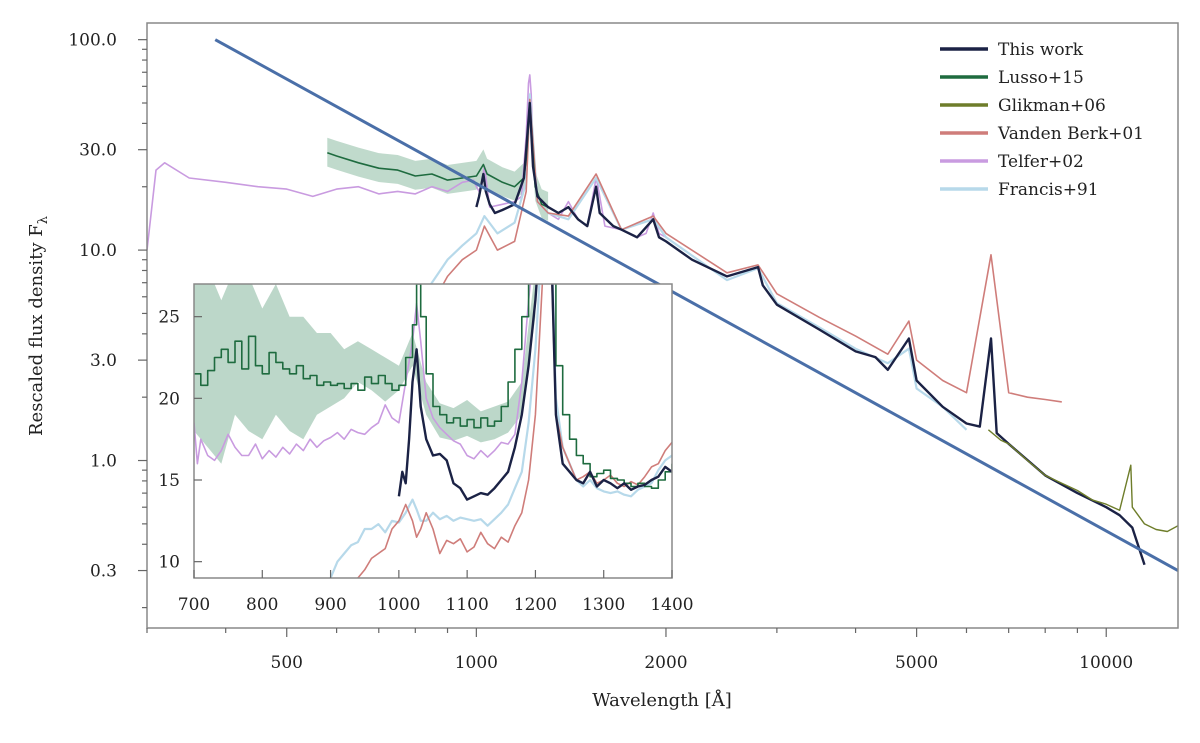 Image resolution: width=1200 pixels, height=743 pixels. What do you see at coordinates (1070, 134) in the screenshot?
I see `legend-label: Vanden Berk+01` at bounding box center [1070, 134].